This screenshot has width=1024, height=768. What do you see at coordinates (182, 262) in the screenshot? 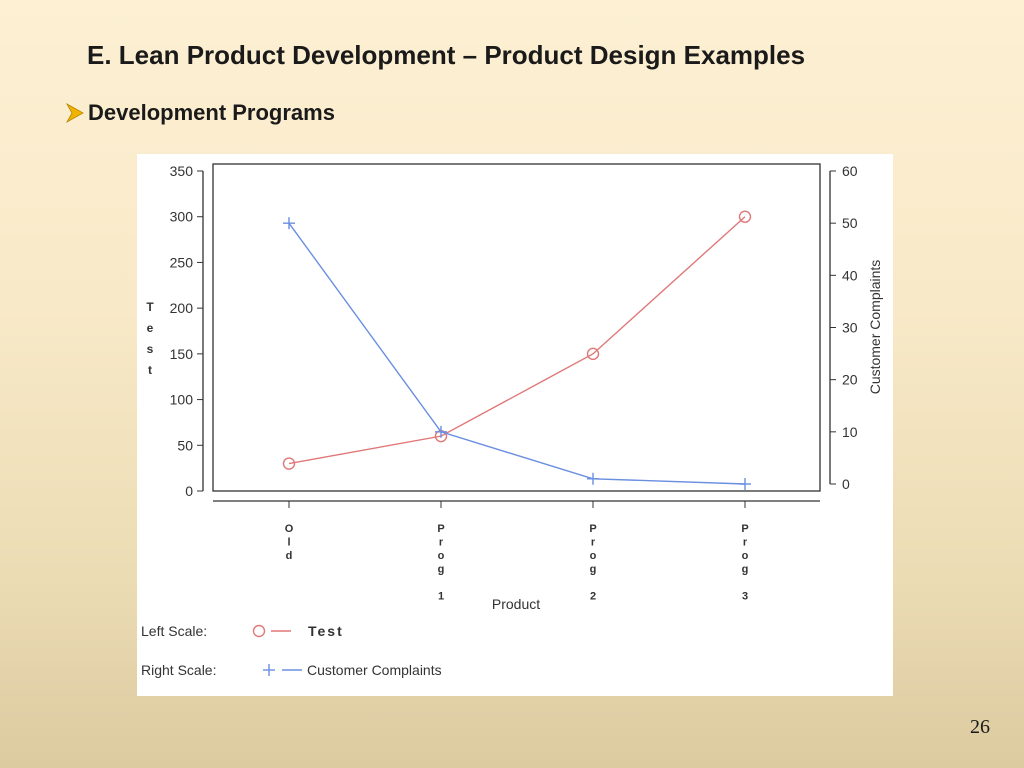
I see `left-tick-label: 250` at bounding box center [182, 262].